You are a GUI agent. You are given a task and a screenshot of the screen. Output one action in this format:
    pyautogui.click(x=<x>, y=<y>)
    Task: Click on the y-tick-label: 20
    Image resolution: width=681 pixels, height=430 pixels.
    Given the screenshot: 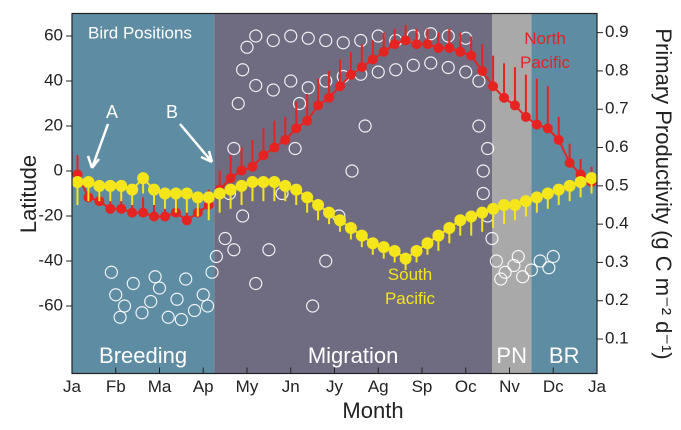 What is the action you would take?
    pyautogui.click(x=53, y=124)
    